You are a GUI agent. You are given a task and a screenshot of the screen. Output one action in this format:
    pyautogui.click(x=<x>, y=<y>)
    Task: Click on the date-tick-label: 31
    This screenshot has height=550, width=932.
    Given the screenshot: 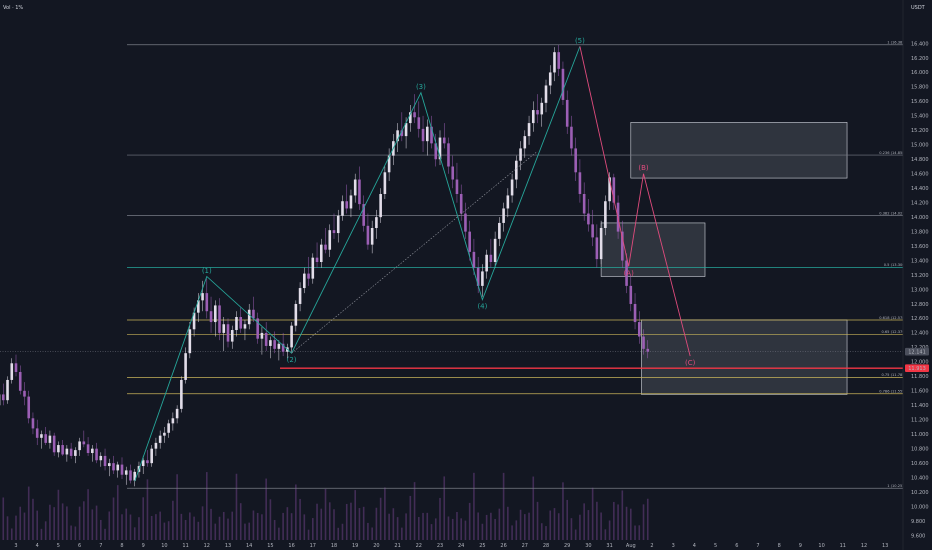 What is the action you would take?
    pyautogui.click(x=609, y=546)
    